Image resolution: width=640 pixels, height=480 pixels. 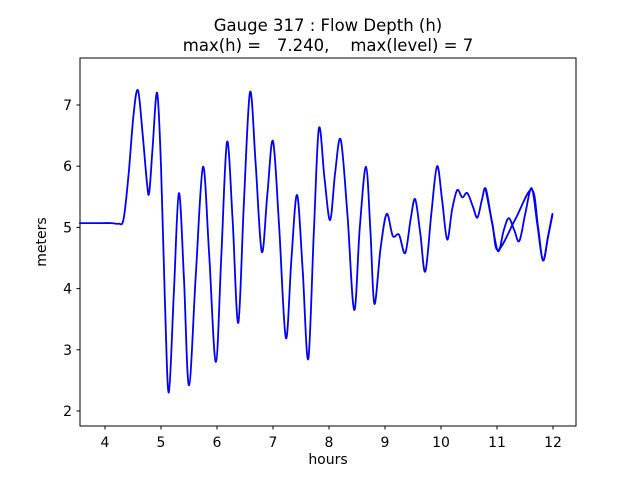 I want to click on y-tick-labels: 2 3 4 5 6 7, so click(x=67, y=259).